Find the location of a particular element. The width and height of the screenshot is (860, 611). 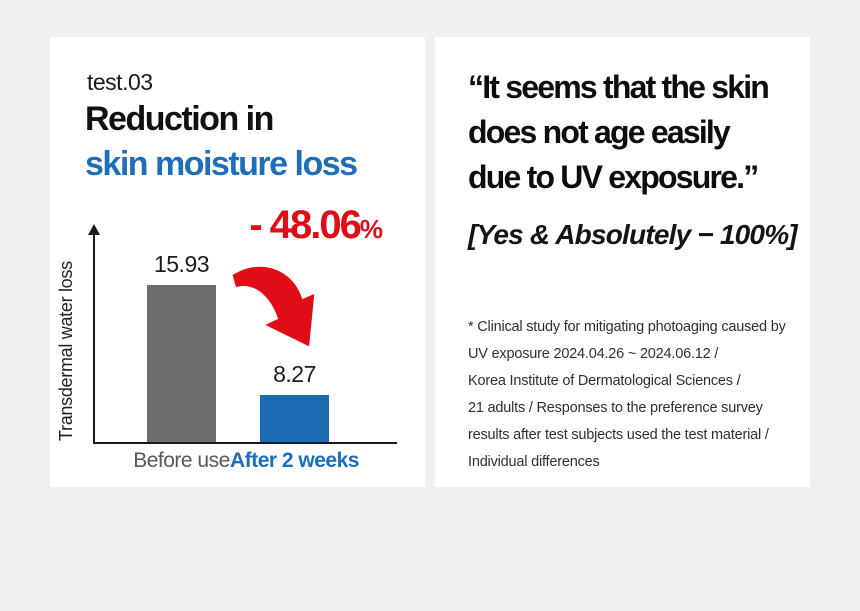

category-label-before: Before use is located at coordinates (181, 460).